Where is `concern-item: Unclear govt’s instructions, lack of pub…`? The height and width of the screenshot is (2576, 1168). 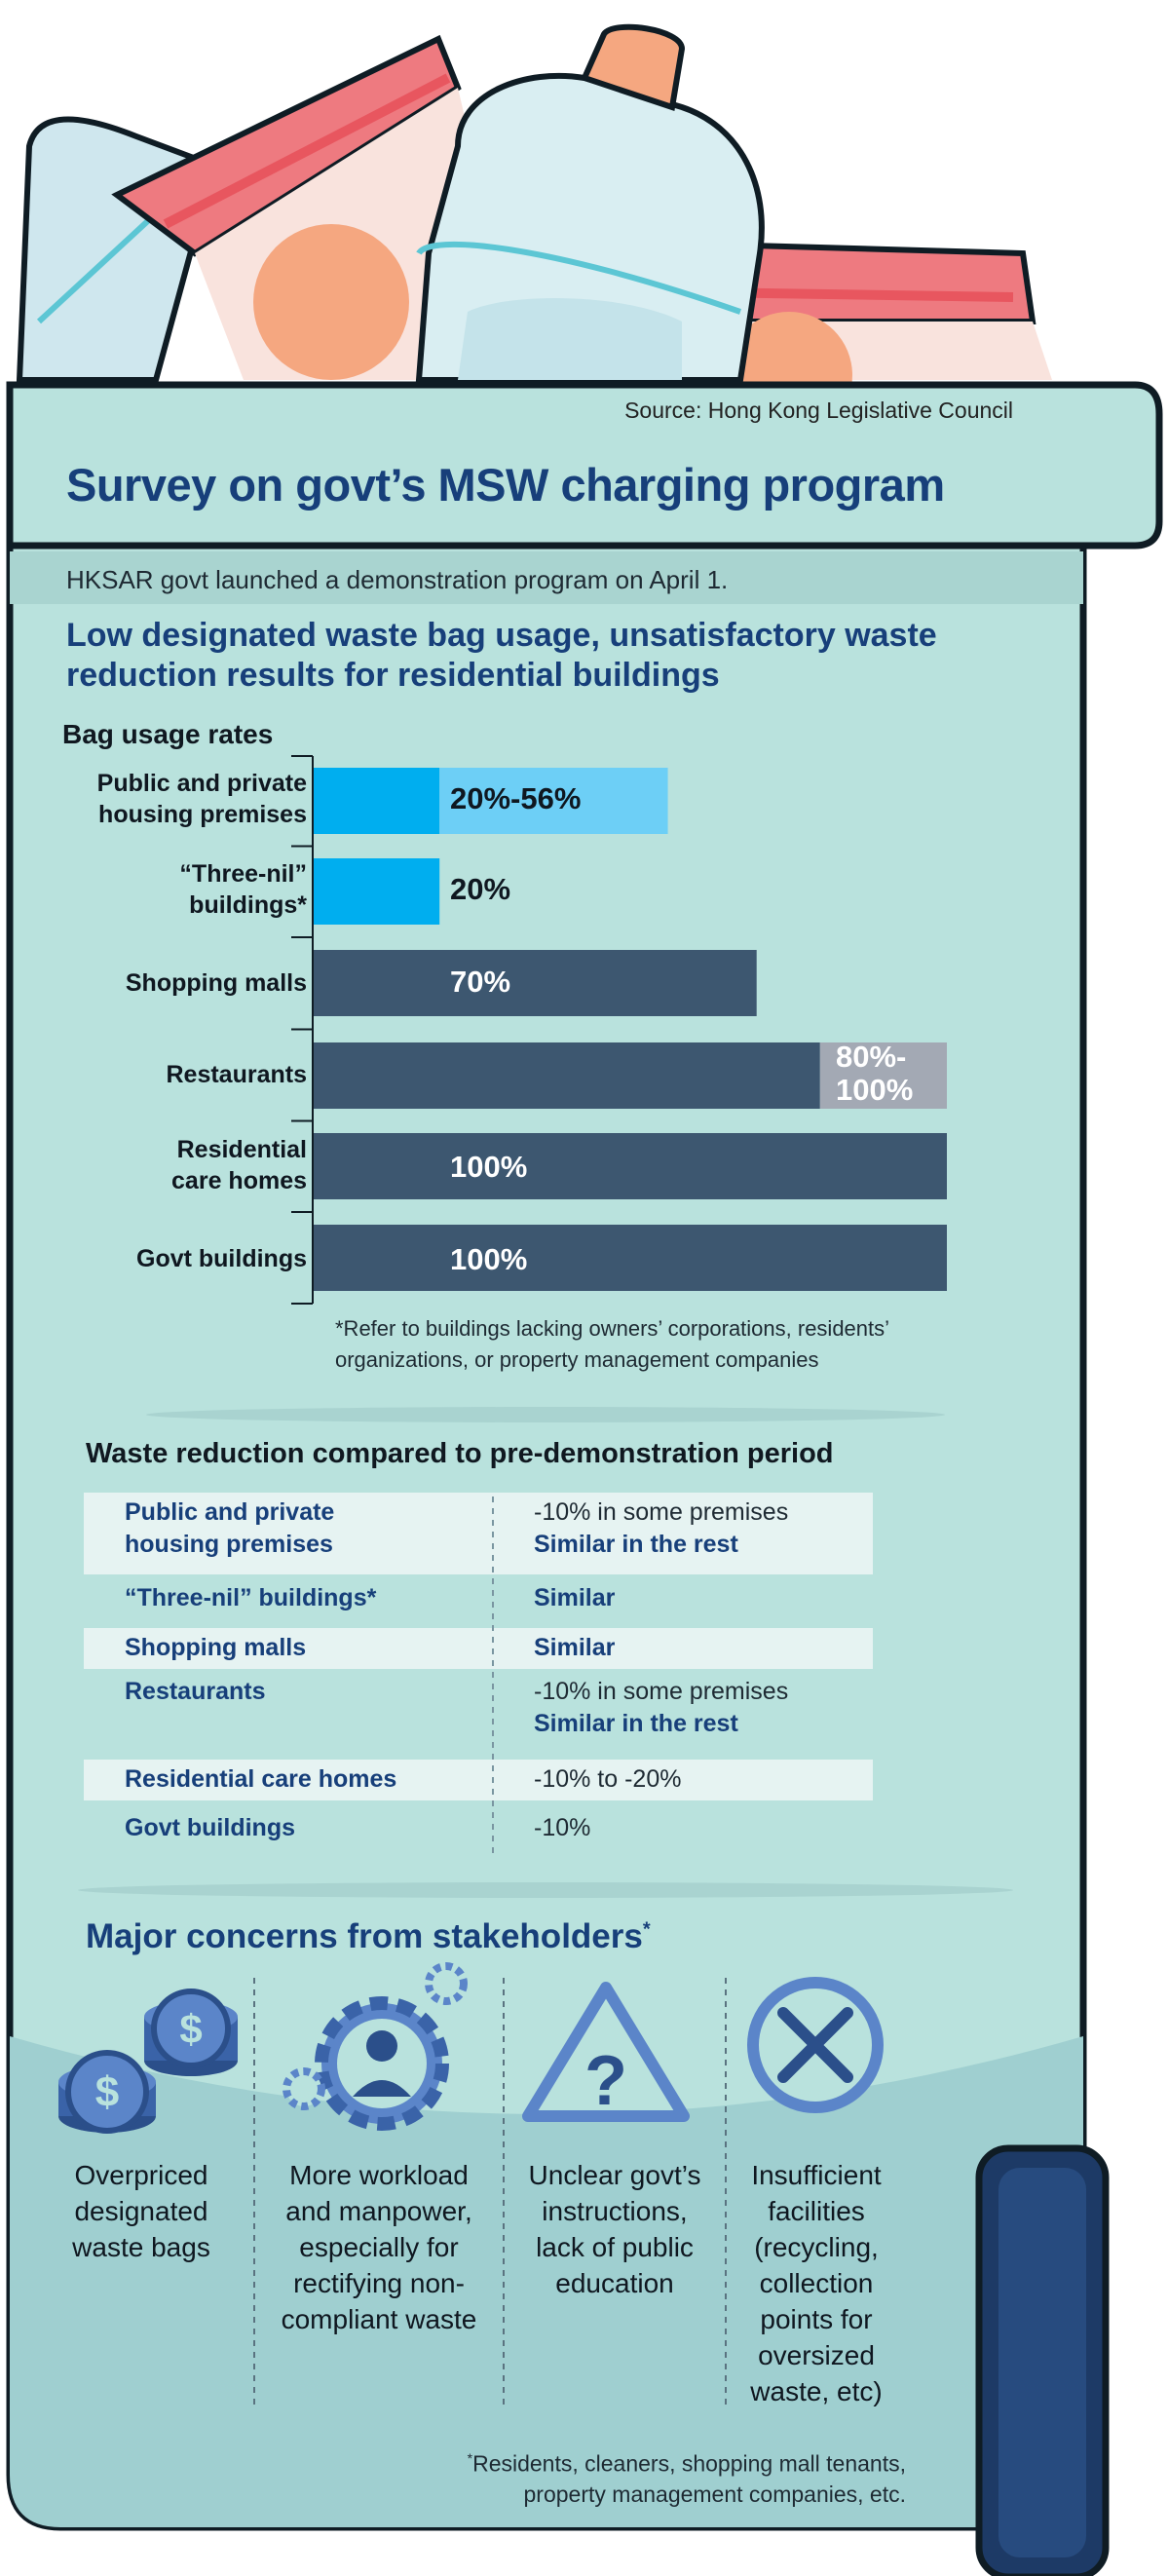 concern-item: Unclear govt’s instructions, lack of pub… is located at coordinates (615, 2229).